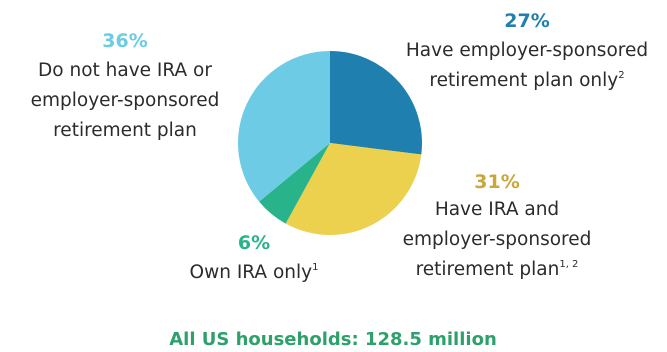  Describe the element at coordinates (526, 80) in the screenshot. I see `slice-label-employer-only-line-2: retirement plan only2` at that location.